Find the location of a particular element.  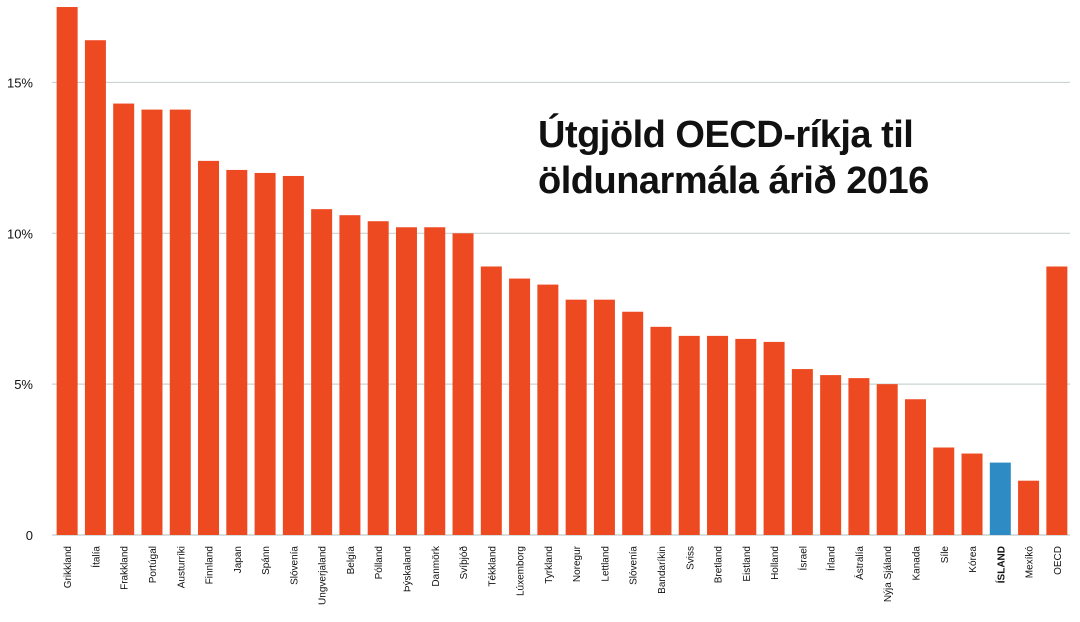

y-tick-label: 10% is located at coordinates (20, 233).